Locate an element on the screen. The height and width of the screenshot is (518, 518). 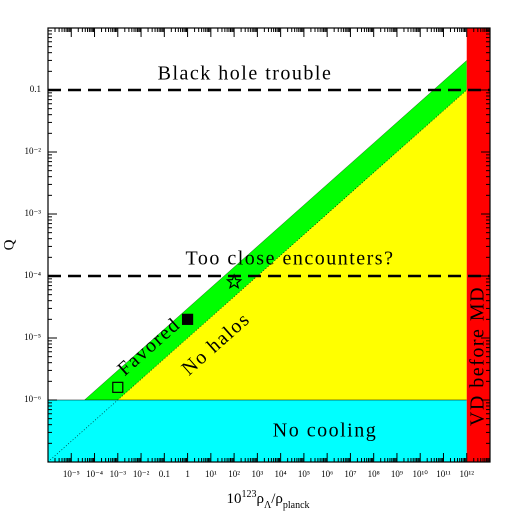
x-axis-label-part: Λ is located at coordinates (268, 505).